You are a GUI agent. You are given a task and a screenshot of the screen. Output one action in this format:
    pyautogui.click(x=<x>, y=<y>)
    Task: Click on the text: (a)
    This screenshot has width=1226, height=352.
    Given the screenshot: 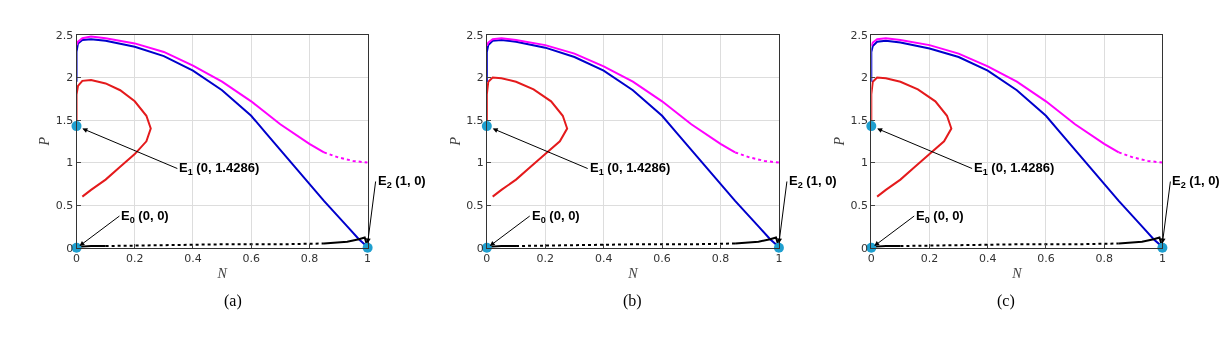 What is the action you would take?
    pyautogui.click(x=233, y=301)
    